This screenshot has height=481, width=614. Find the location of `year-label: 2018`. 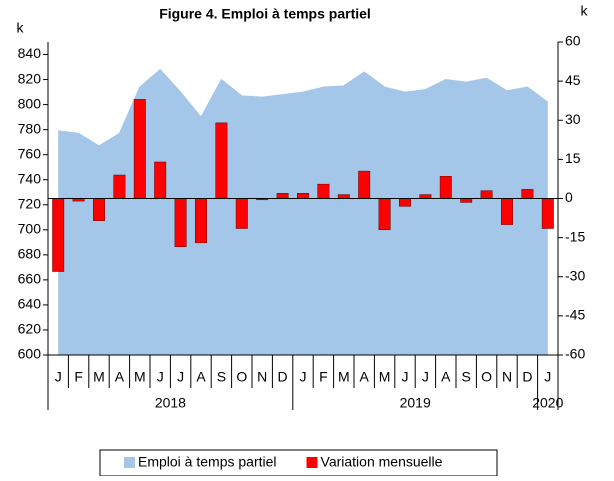

year-label: 2018 is located at coordinates (170, 403).